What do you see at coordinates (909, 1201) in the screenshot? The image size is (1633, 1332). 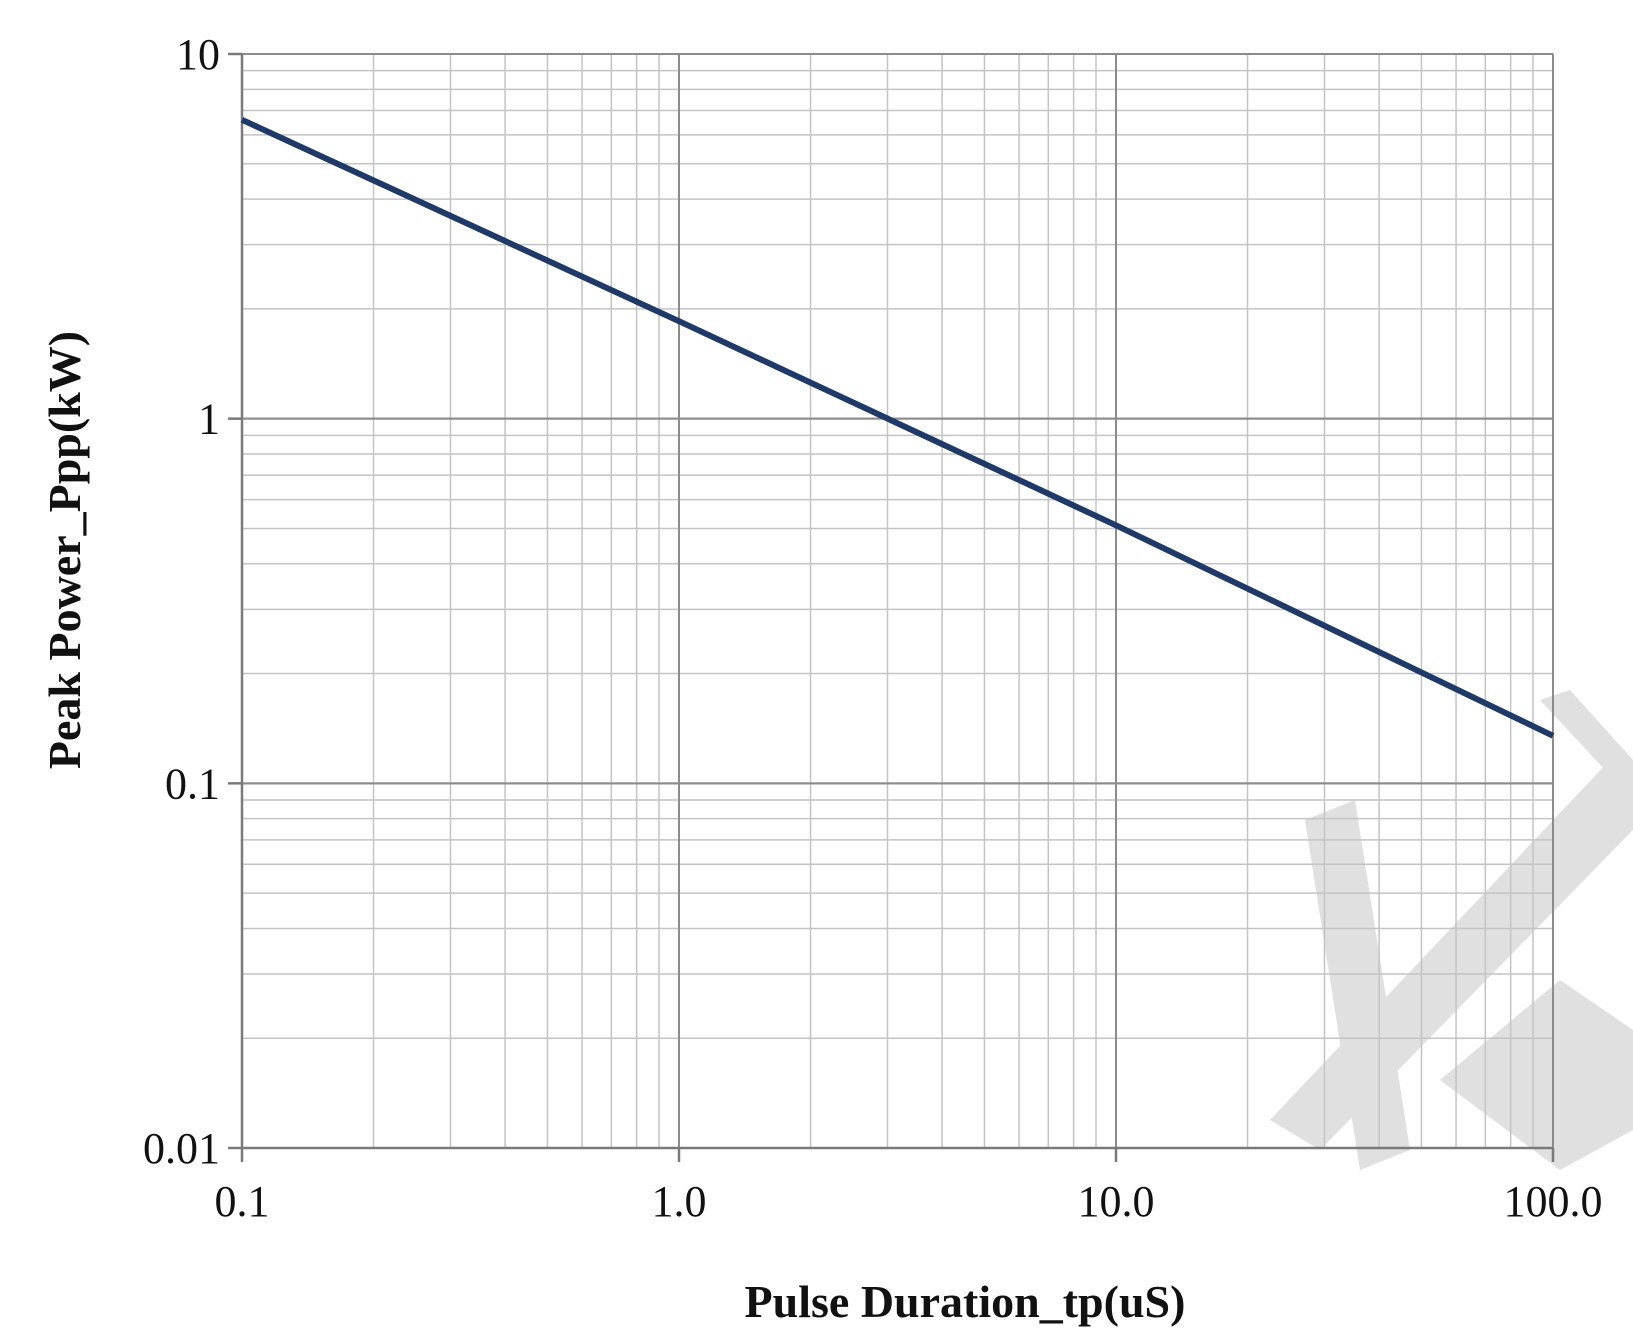 I see `x-tick-labels: 0.1 1.0 10.0 100.0` at bounding box center [909, 1201].